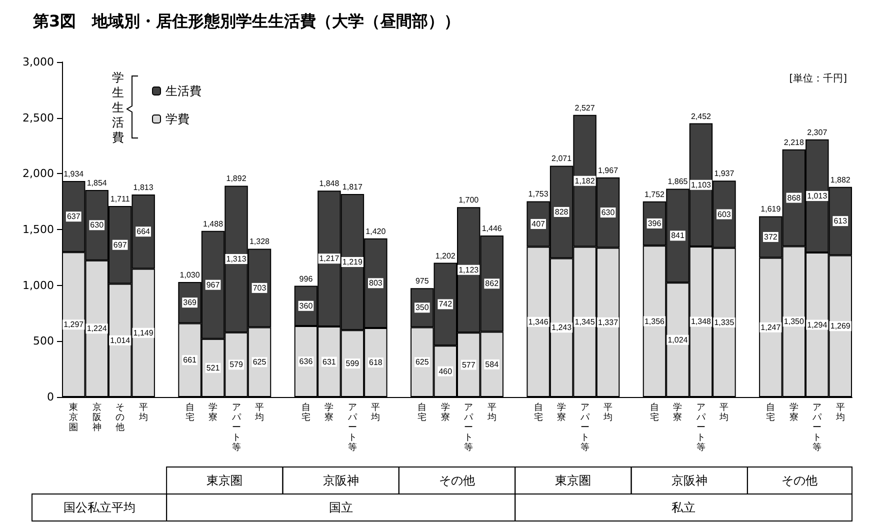  Describe the element at coordinates (213, 285) in the screenshot. I see `data-label: 967` at that location.